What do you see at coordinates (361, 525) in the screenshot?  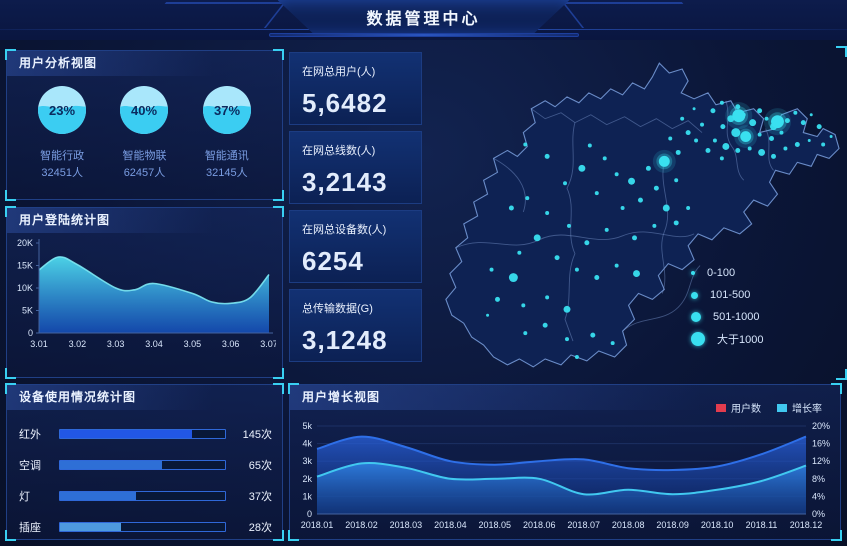 I see `growth-x-tick-label: 2018.02` at bounding box center [361, 525].